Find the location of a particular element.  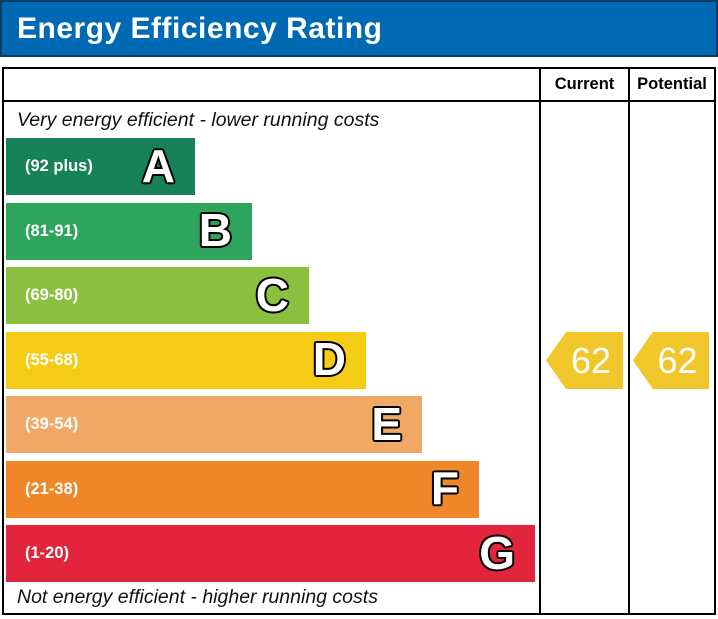

table-header-row: Current Potential is located at coordinates (359, 85).